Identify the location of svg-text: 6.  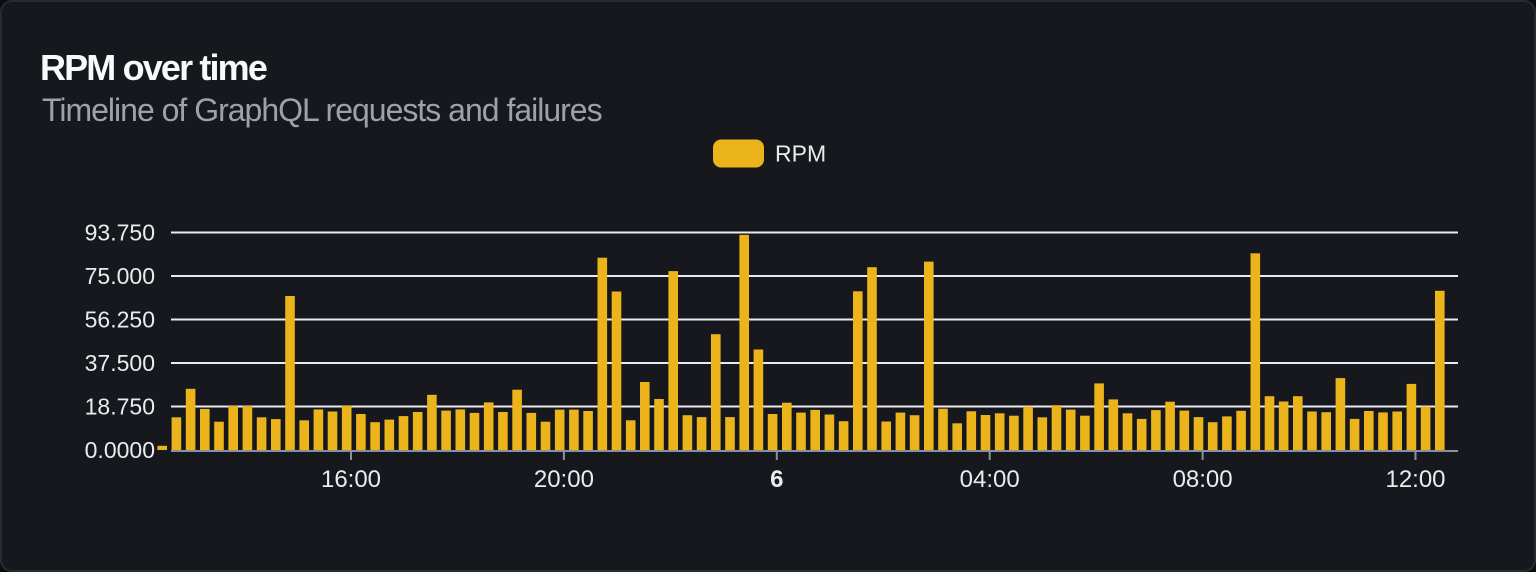
(776, 479).